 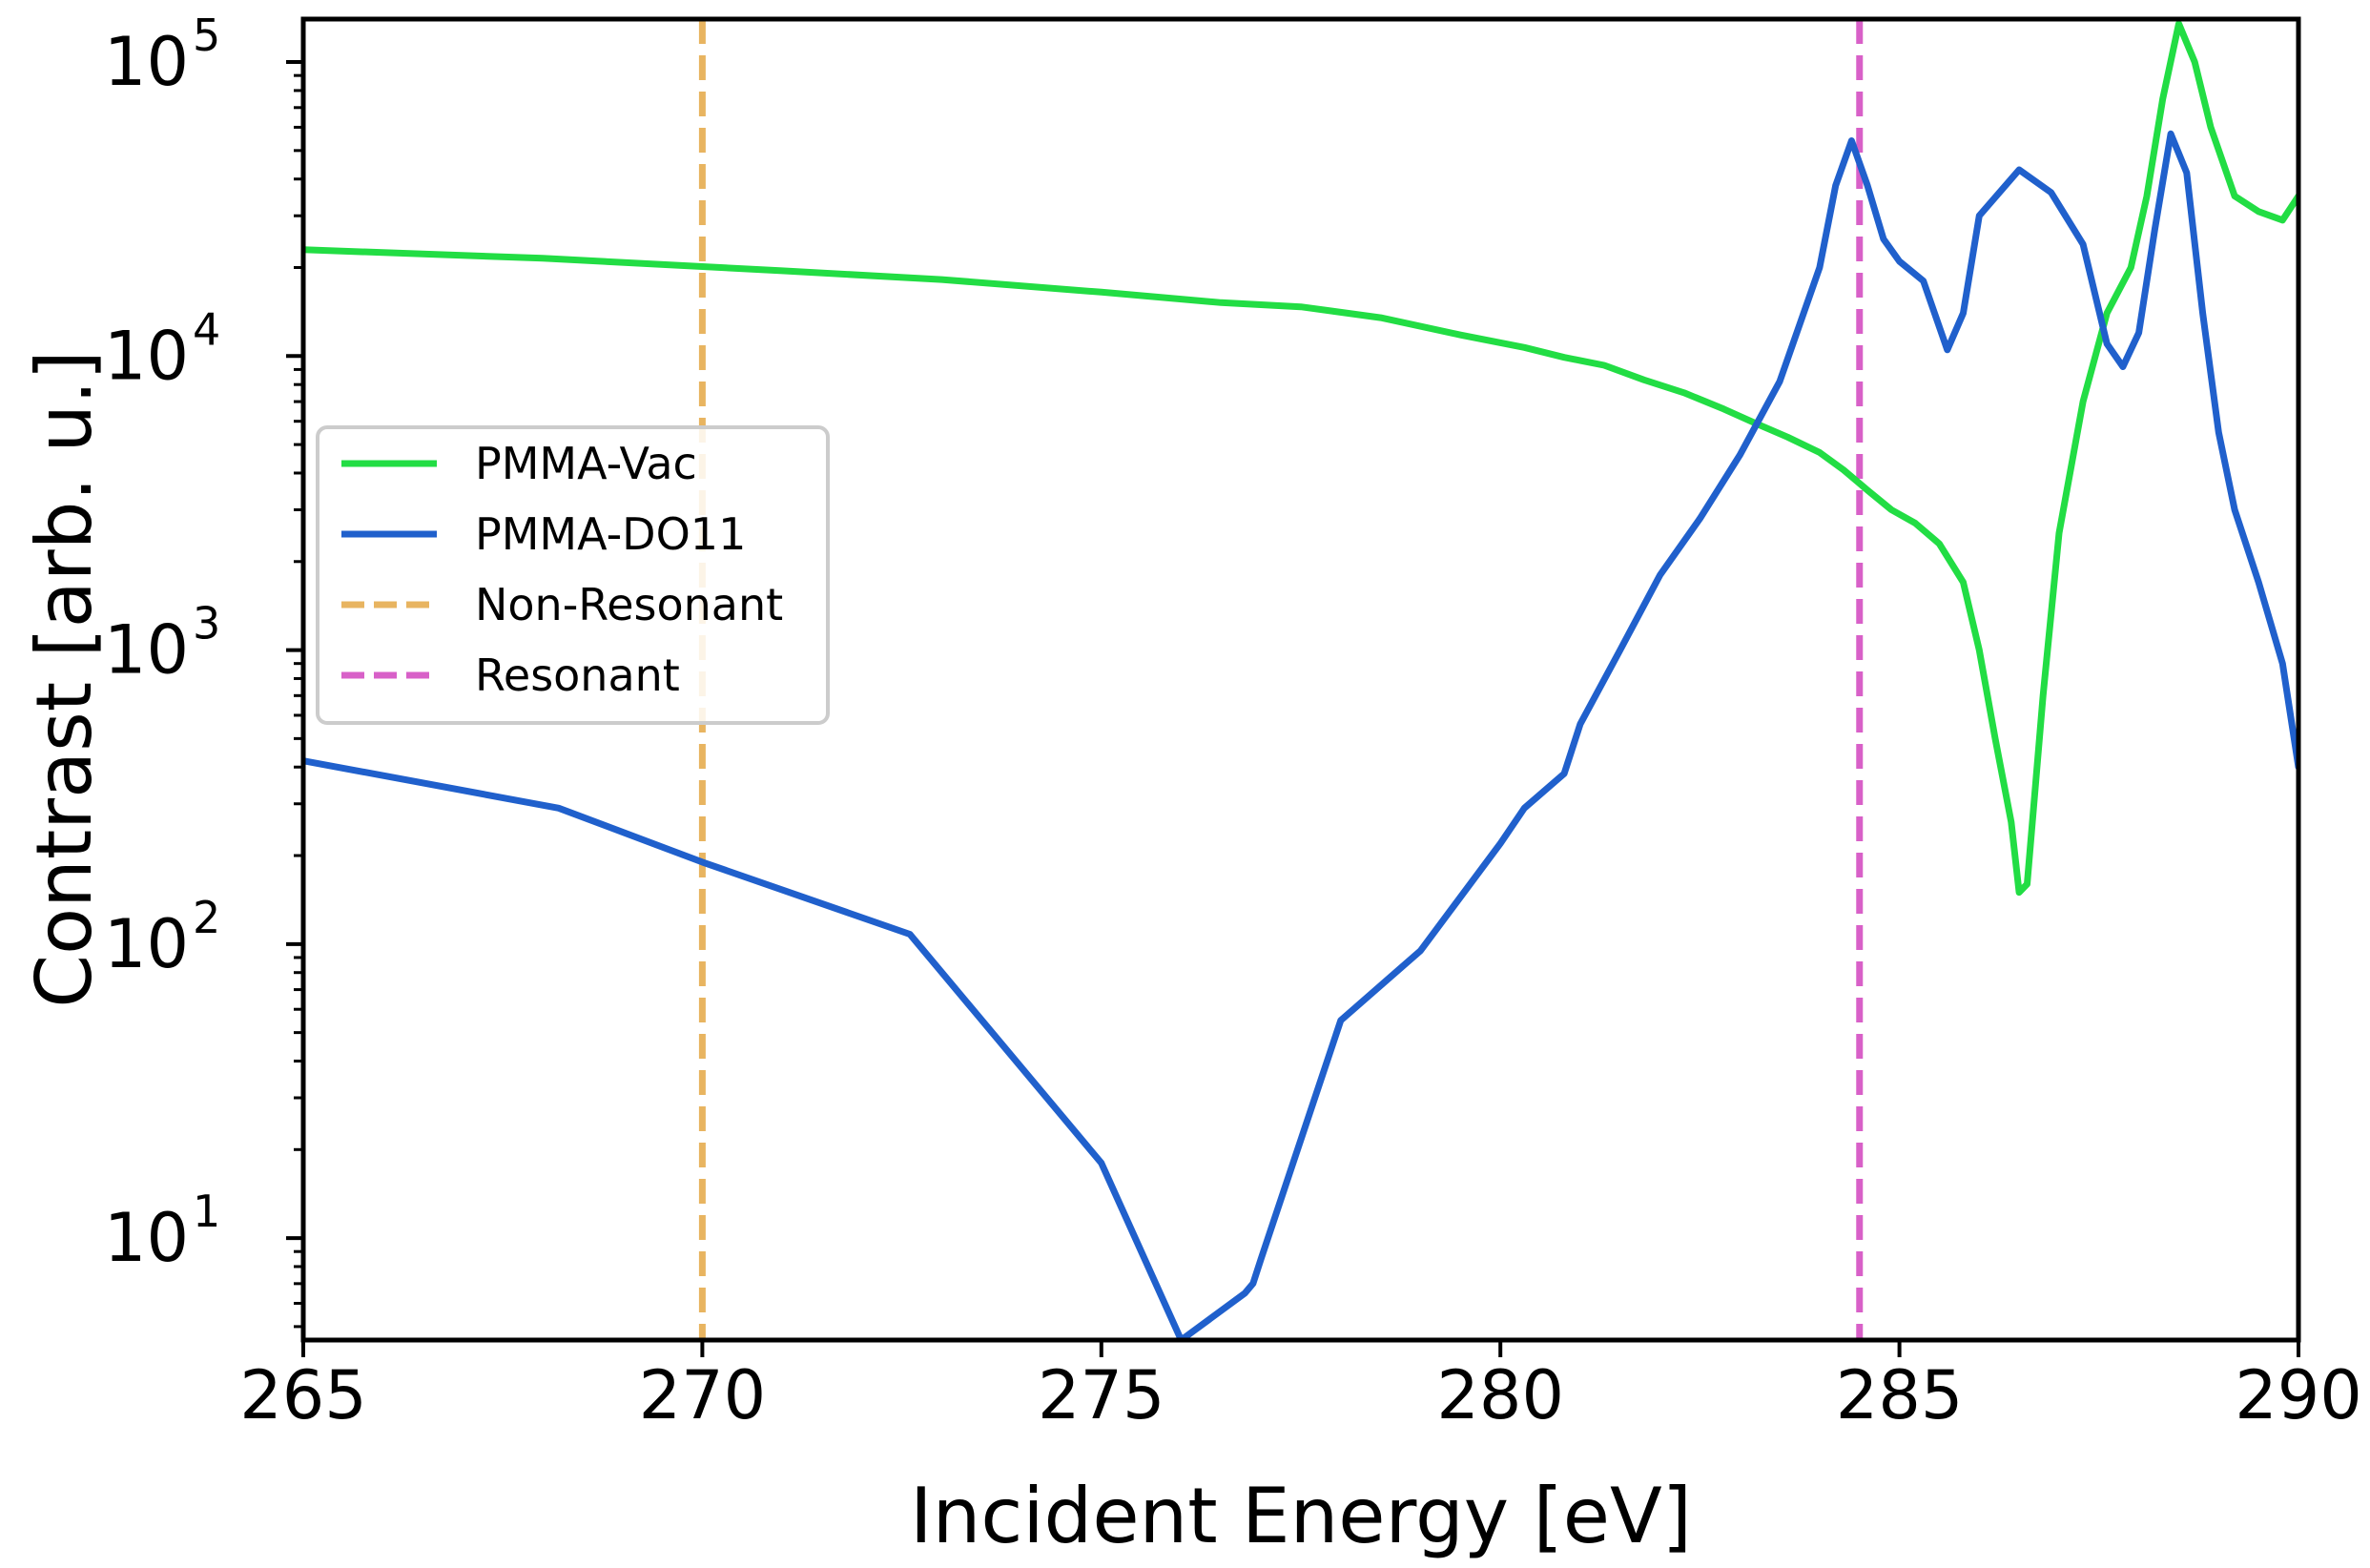 What do you see at coordinates (610, 534) in the screenshot?
I see `legend-label: PMMA-DO11` at bounding box center [610, 534].